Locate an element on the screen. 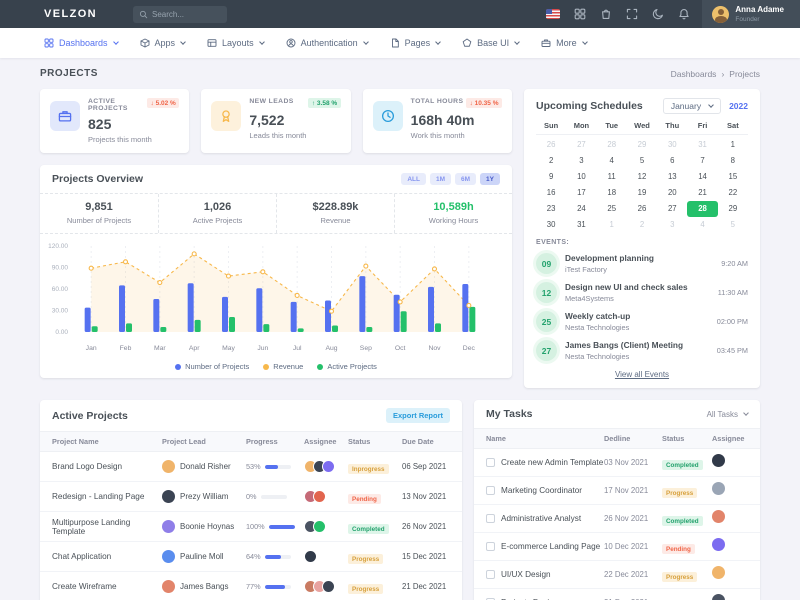 This screenshot has width=800, height=600. range-button-1m: 1M is located at coordinates (440, 179).